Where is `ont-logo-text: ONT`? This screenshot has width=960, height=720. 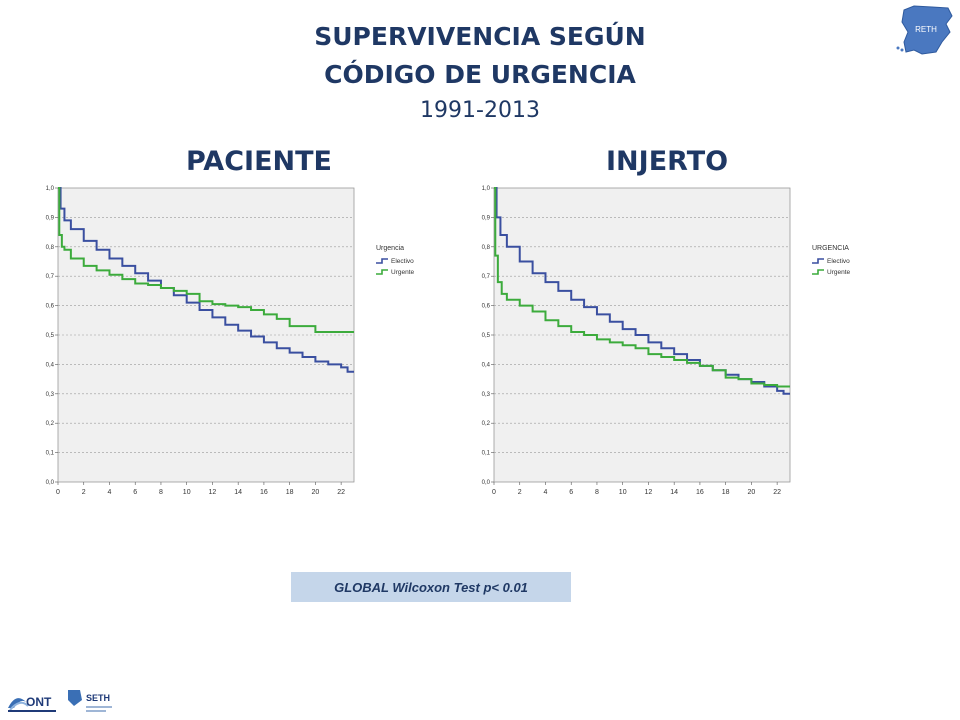 ont-logo-text: ONT is located at coordinates (39, 702).